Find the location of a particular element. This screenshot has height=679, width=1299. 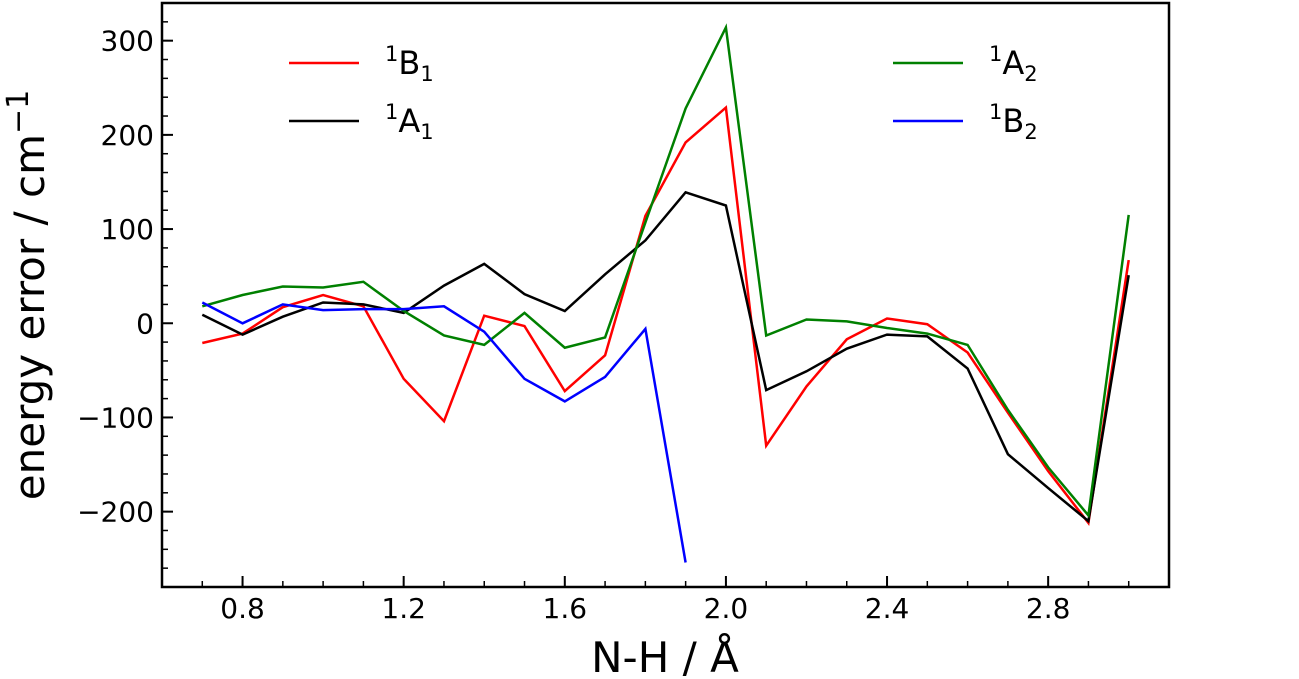

x-tick-label: 2.8 is located at coordinates (1048, 608).